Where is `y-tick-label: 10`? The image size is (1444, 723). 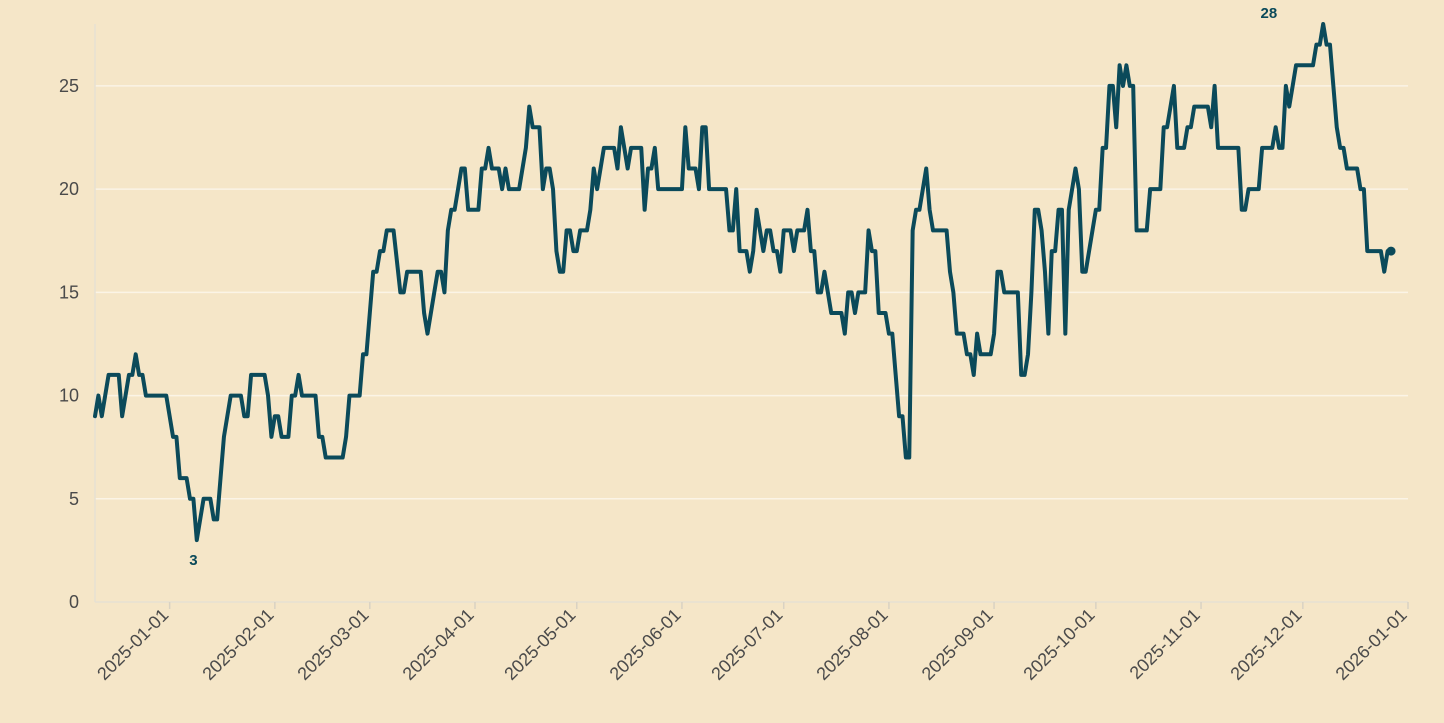 y-tick-label: 10 is located at coordinates (69, 396).